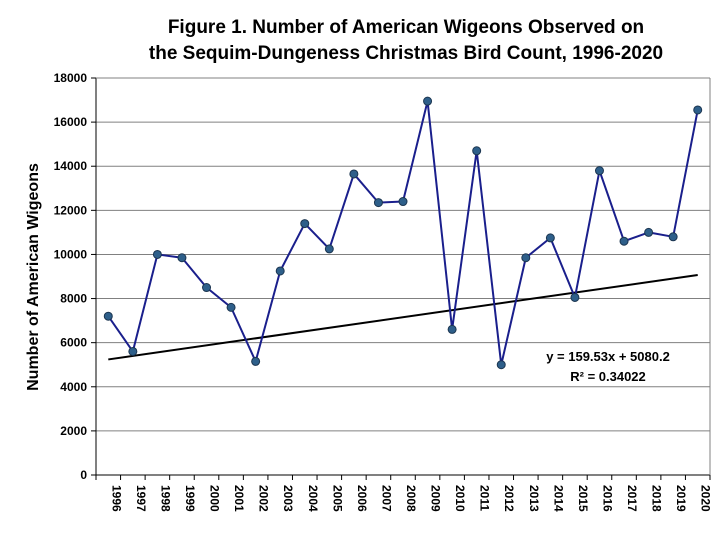 The image size is (720, 540). Describe the element at coordinates (436, 498) in the screenshot. I see `x-tick-label: 2009` at that location.